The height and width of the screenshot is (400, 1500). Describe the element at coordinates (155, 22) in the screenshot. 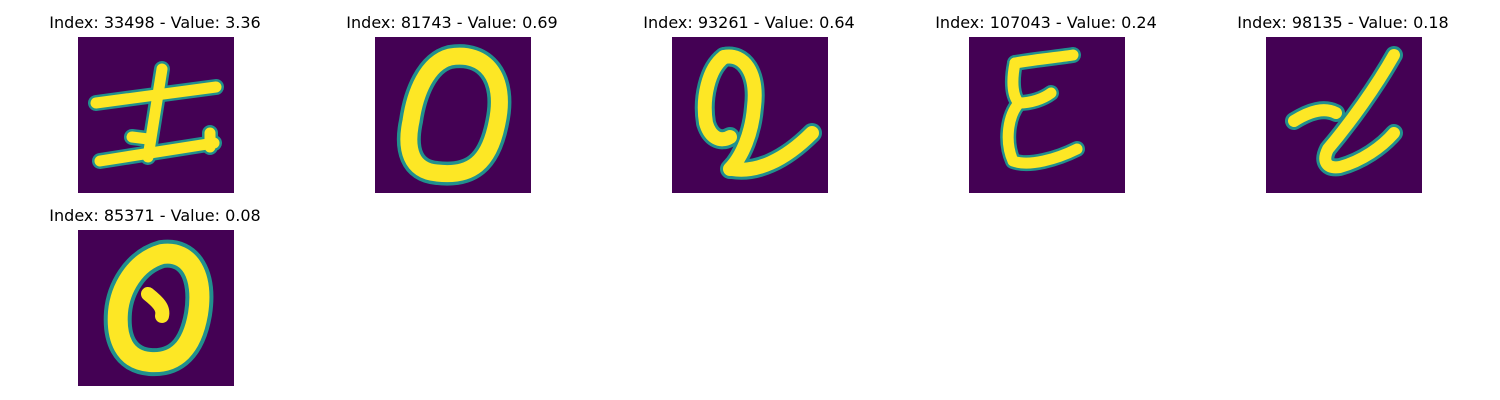

I see `panel-title: Index: 33498 - Value: 3.36` at that location.